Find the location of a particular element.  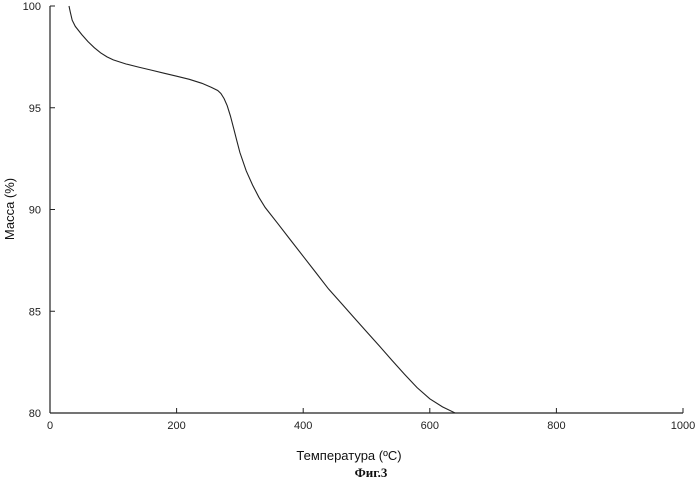

y-axis-title: Масса (%) is located at coordinates (9, 209).